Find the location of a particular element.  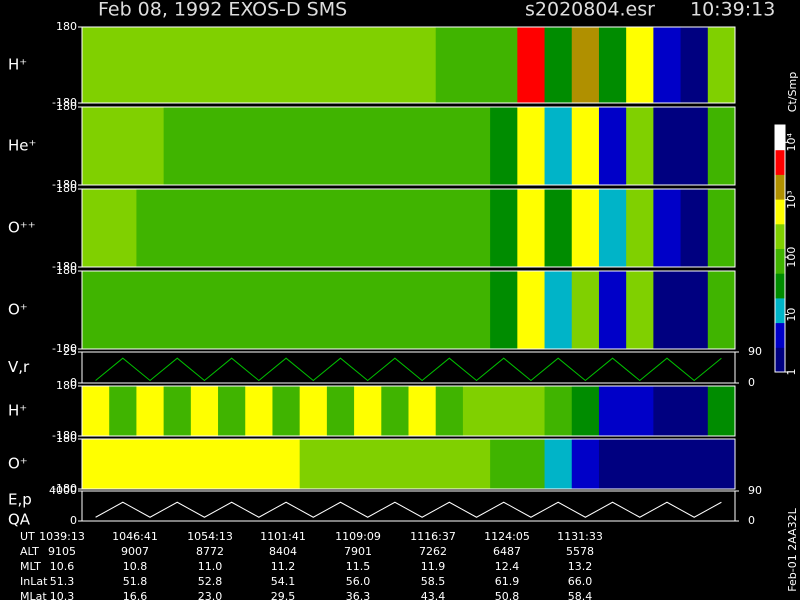

cell: 1054:13 is located at coordinates (210, 536).